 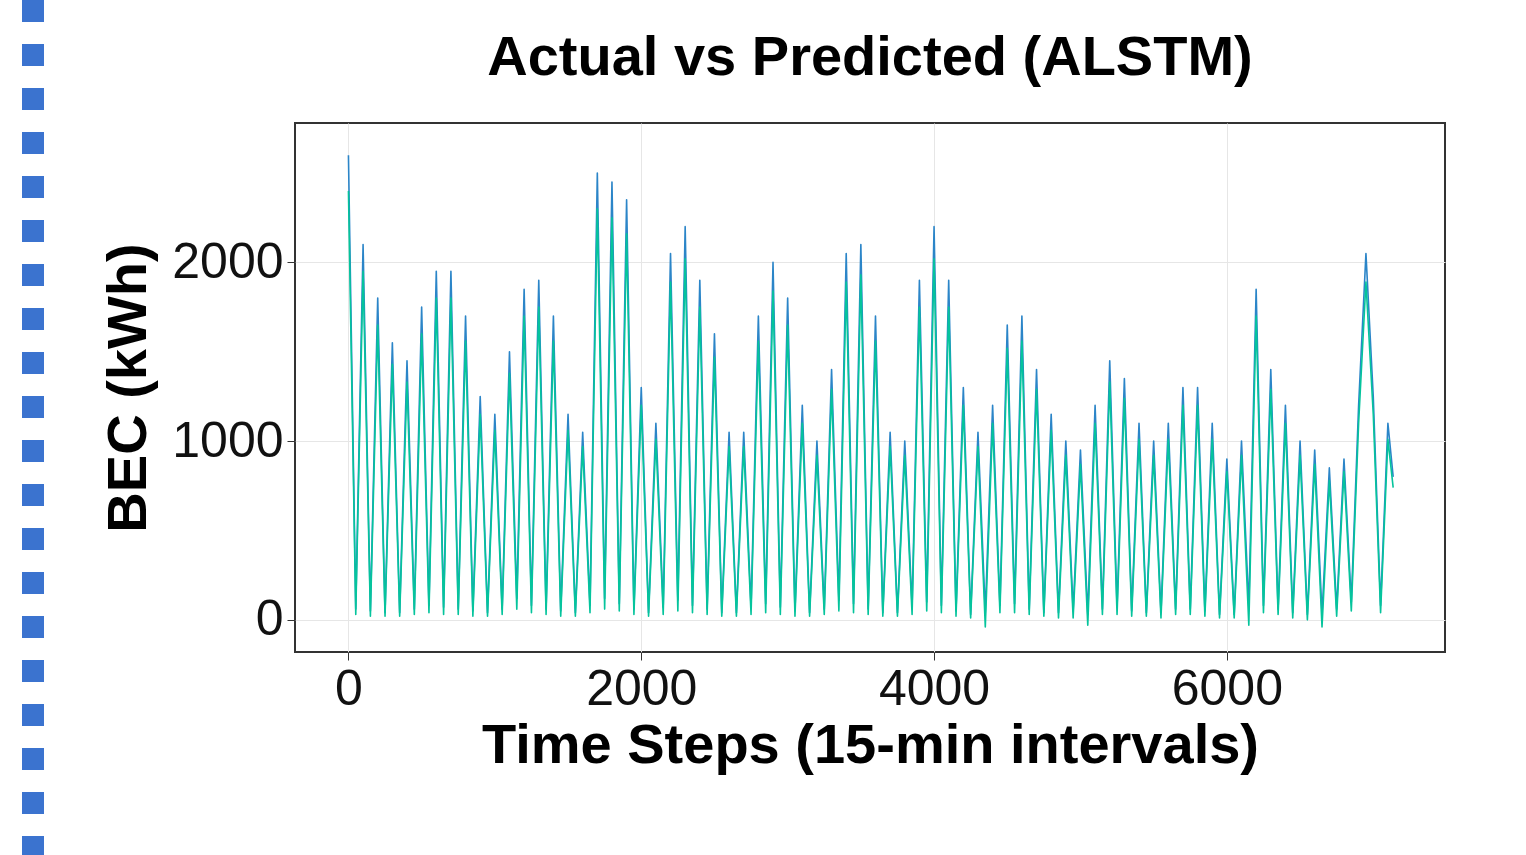 What do you see at coordinates (349, 687) in the screenshot?
I see `x-tick-label: 0` at bounding box center [349, 687].